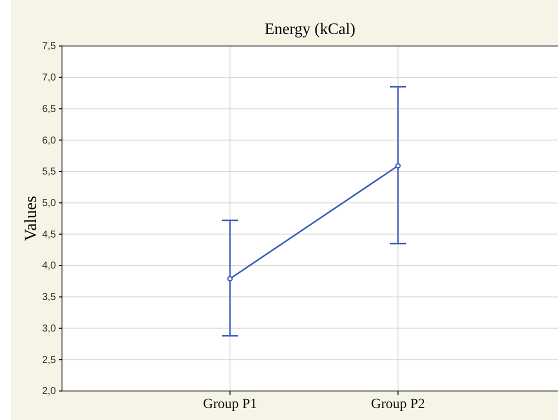 The width and height of the screenshot is (558, 420). What do you see at coordinates (49, 204) in the screenshot?
I see `y-tick-label: 5,0` at bounding box center [49, 204].